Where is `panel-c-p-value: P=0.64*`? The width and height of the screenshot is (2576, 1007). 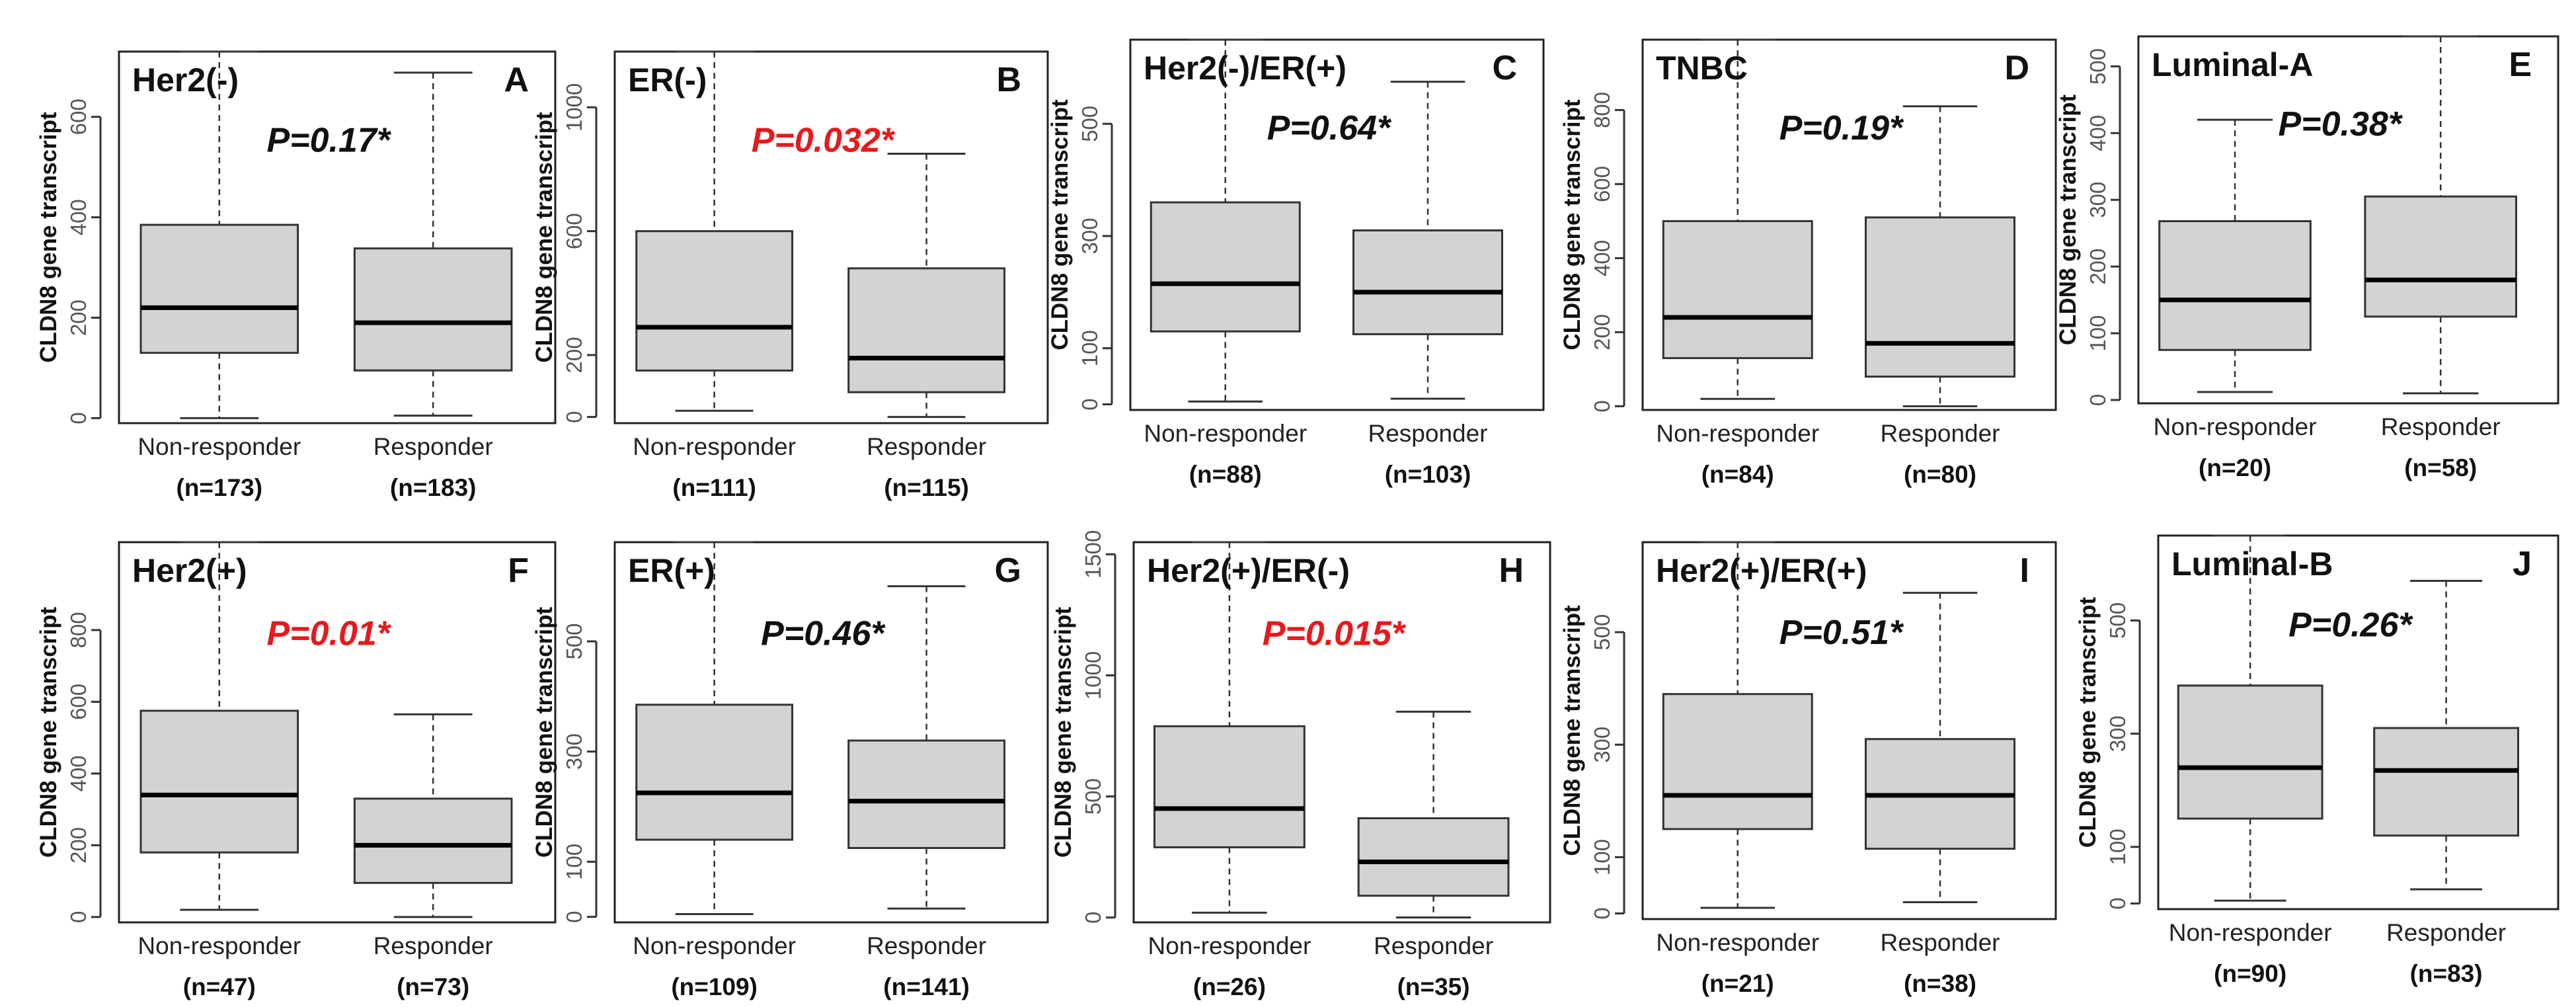
panel-c-p-value: P=0.64* is located at coordinates (1329, 128).